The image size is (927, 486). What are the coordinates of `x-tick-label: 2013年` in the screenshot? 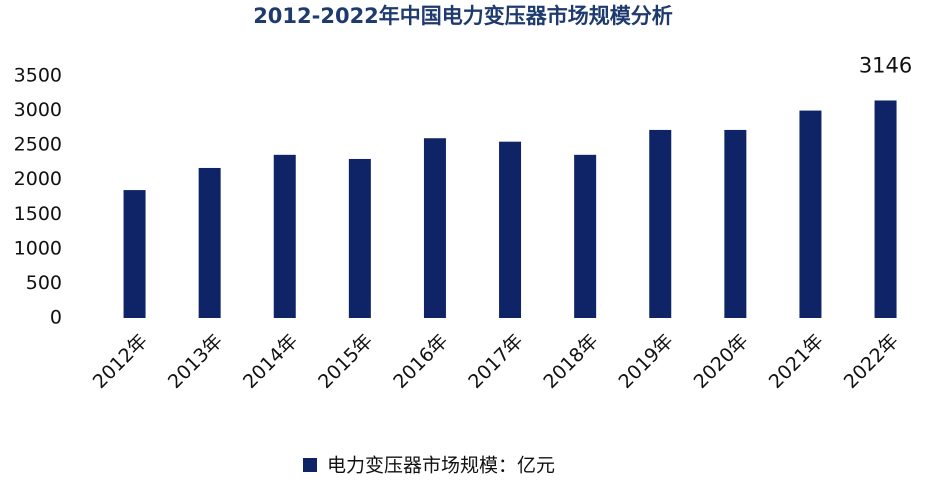 It's located at (195, 361).